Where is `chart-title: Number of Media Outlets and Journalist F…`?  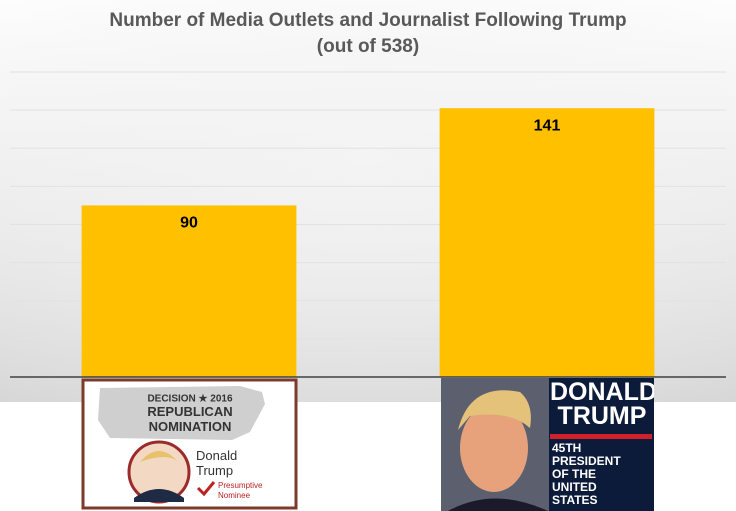
chart-title: Number of Media Outlets and Journalist F… is located at coordinates (367, 20).